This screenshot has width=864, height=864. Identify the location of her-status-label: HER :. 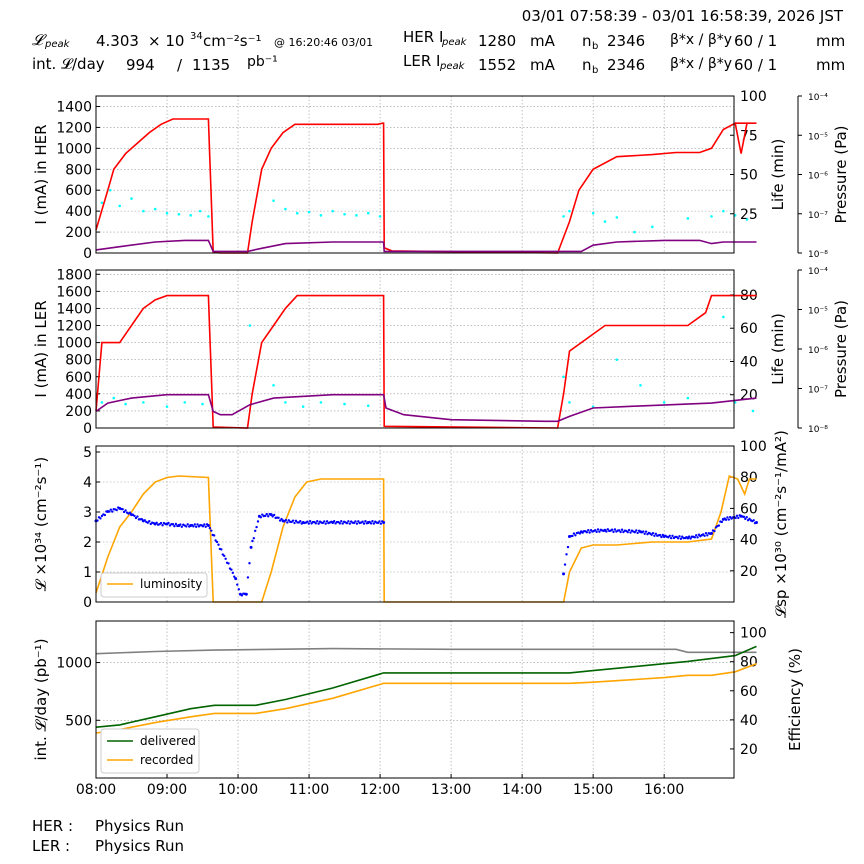
(52, 826).